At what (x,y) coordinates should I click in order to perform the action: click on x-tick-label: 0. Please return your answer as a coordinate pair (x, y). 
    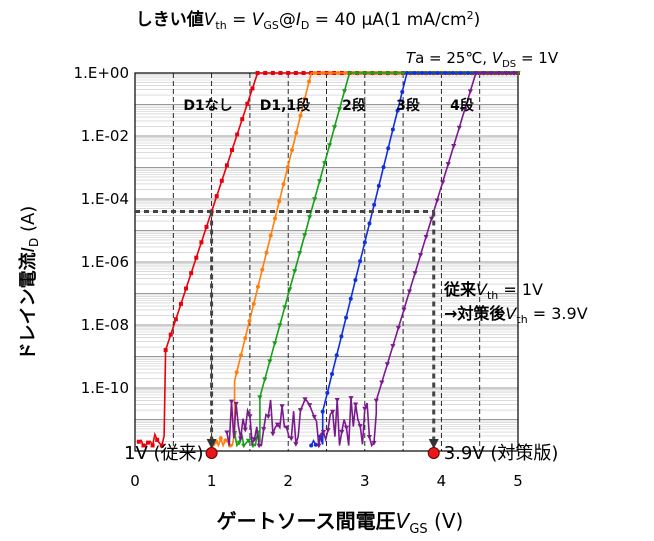
    Looking at the image, I should click on (135, 481).